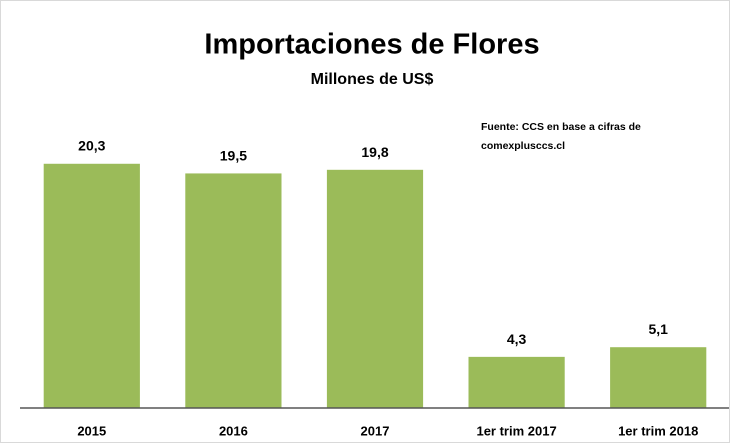 The width and height of the screenshot is (730, 443). I want to click on source-note: comexplusccs.cl, so click(523, 146).